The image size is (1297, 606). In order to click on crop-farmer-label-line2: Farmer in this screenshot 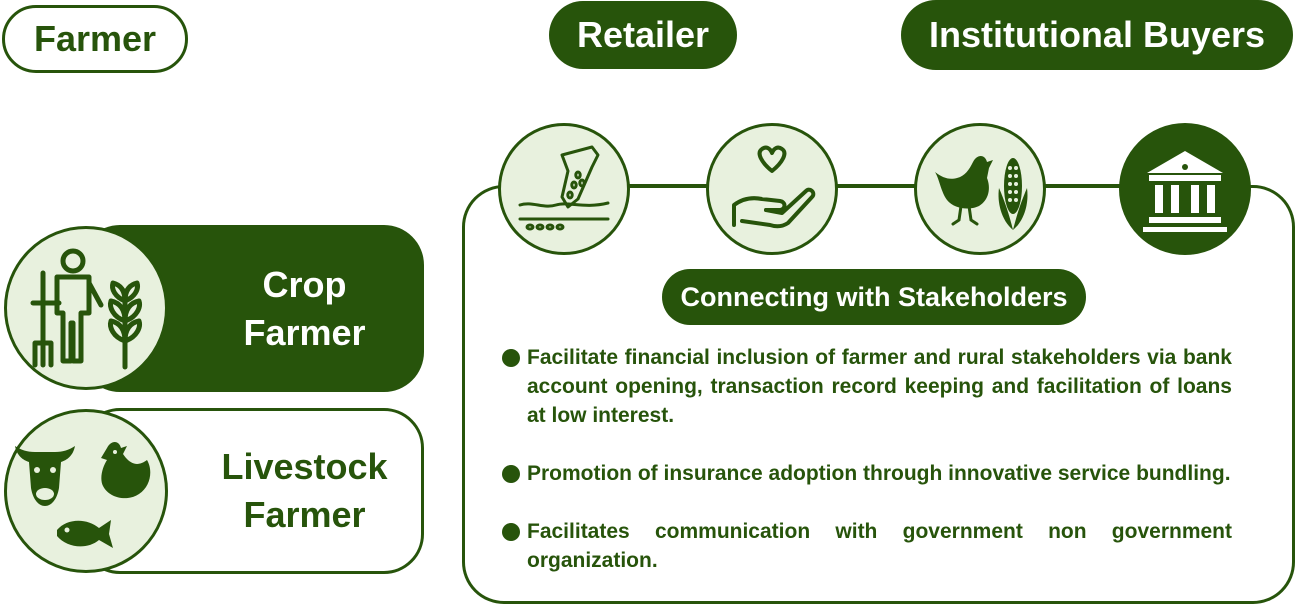, I will do `click(304, 332)`.